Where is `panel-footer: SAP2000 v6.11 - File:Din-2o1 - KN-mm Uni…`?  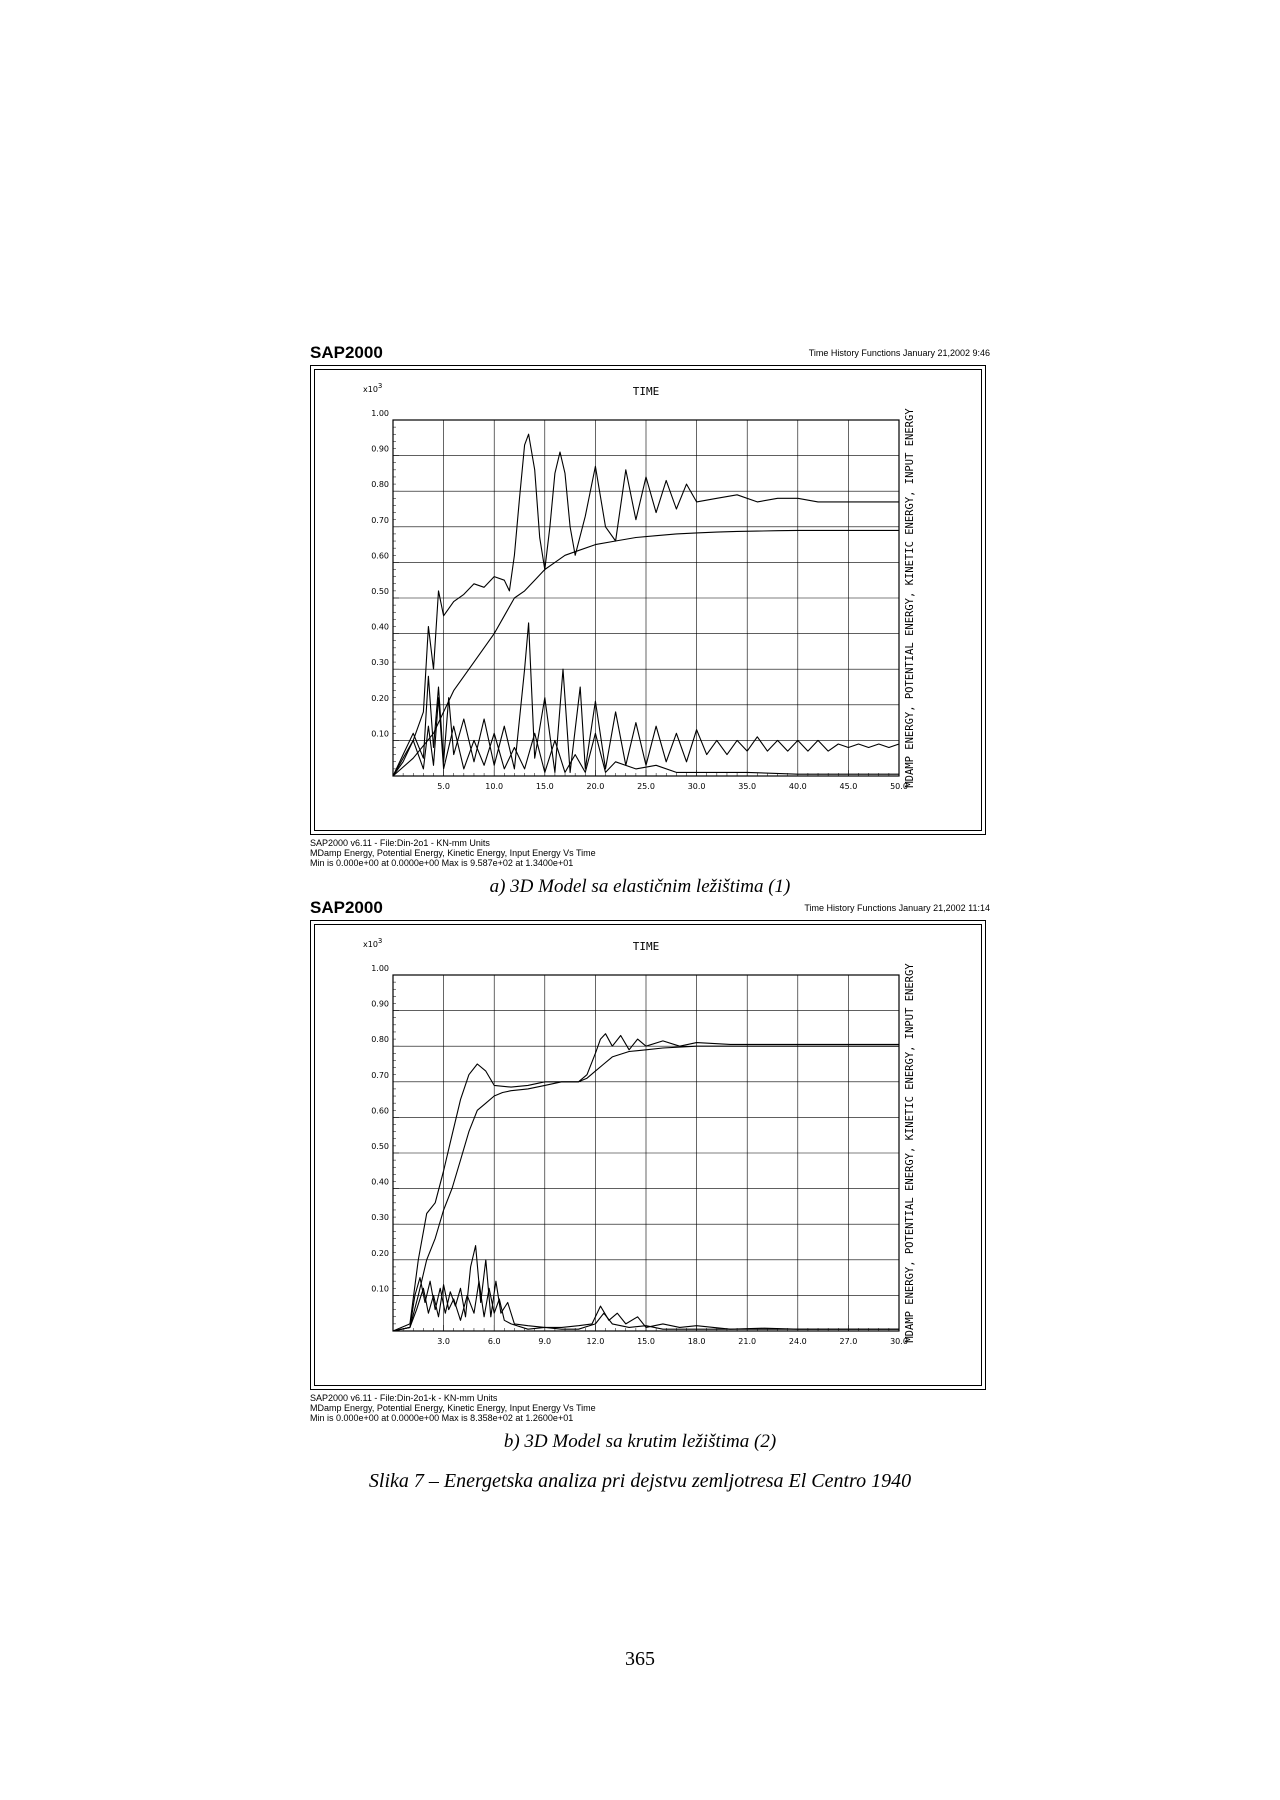
panel-footer: SAP2000 v6.11 - File:Din-2o1 - KN-mm Uni… is located at coordinates (453, 853).